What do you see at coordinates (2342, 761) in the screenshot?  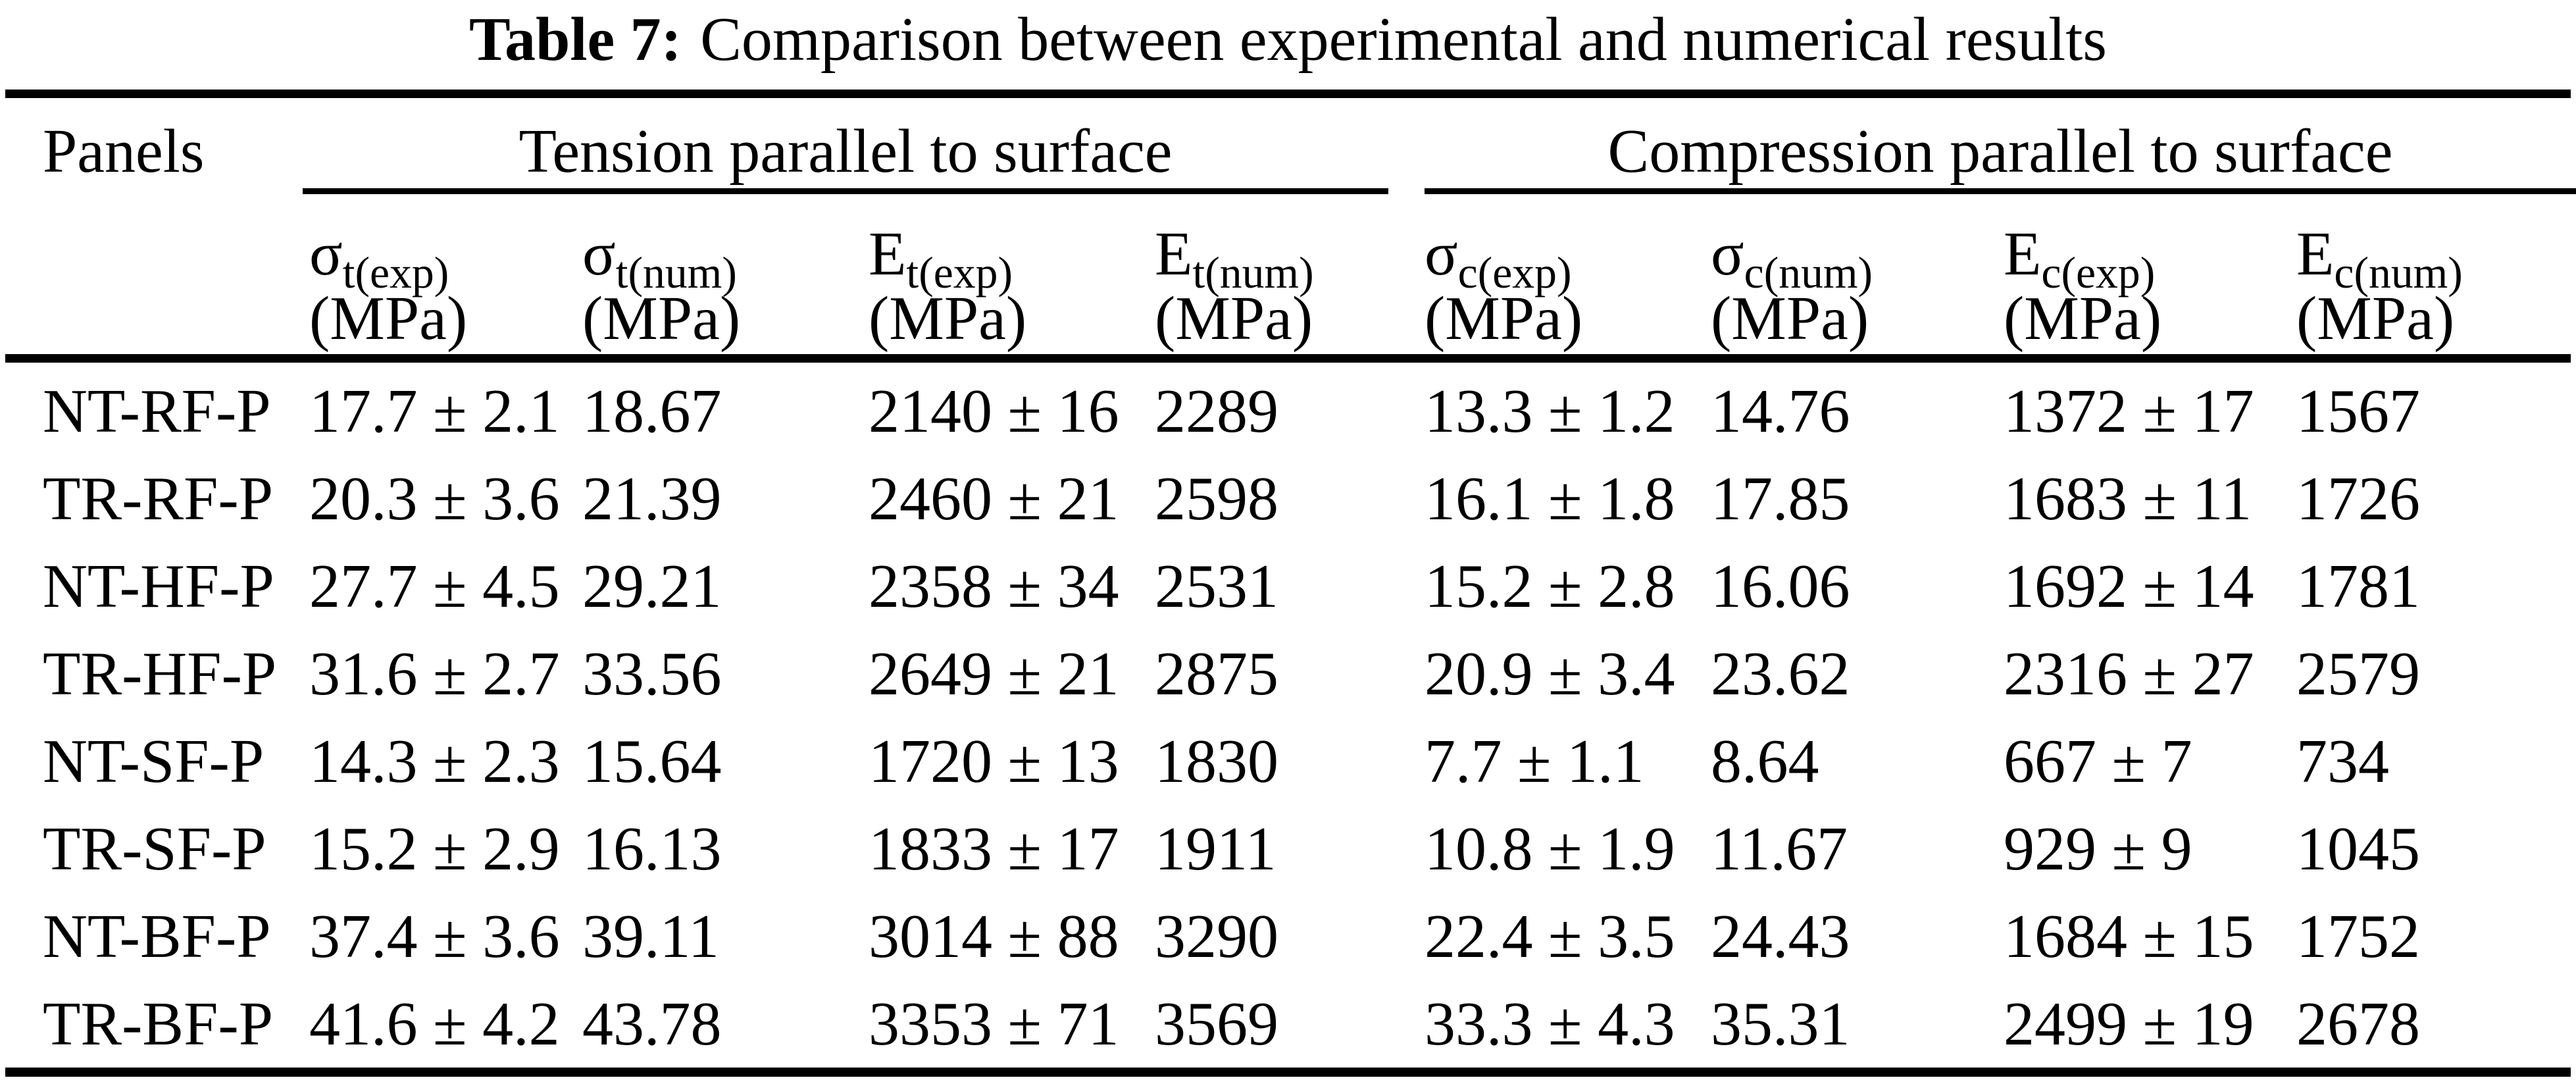 I see `table-cell: 734` at bounding box center [2342, 761].